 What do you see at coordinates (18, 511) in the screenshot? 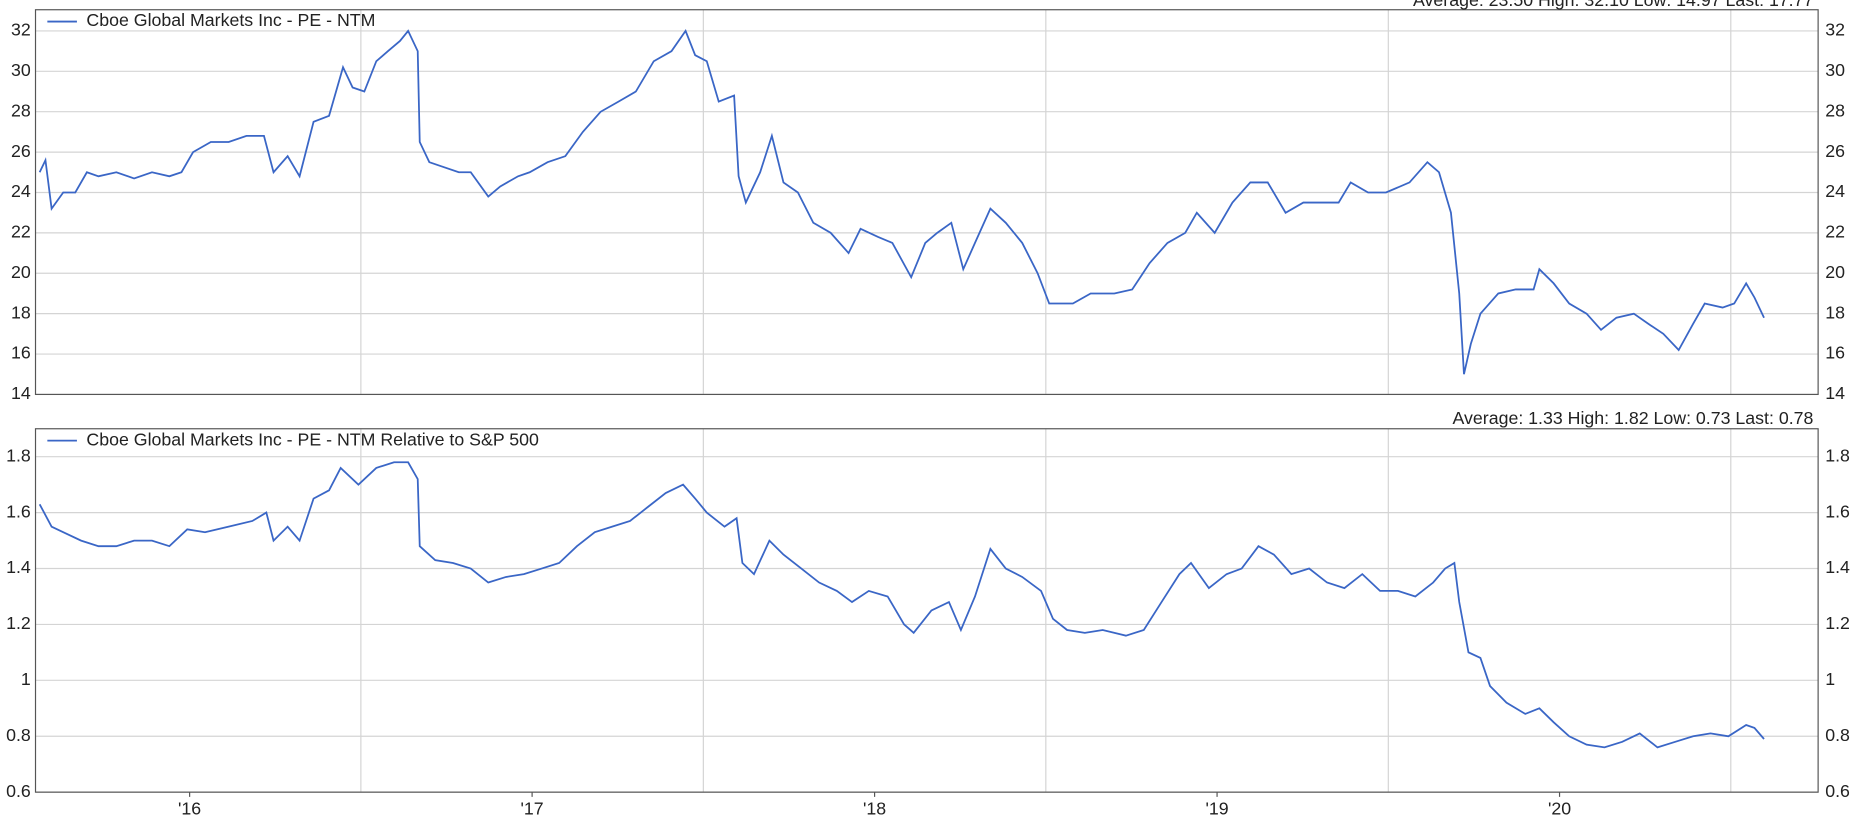
I see `y-tick-label-left: 1.6` at bounding box center [18, 511].